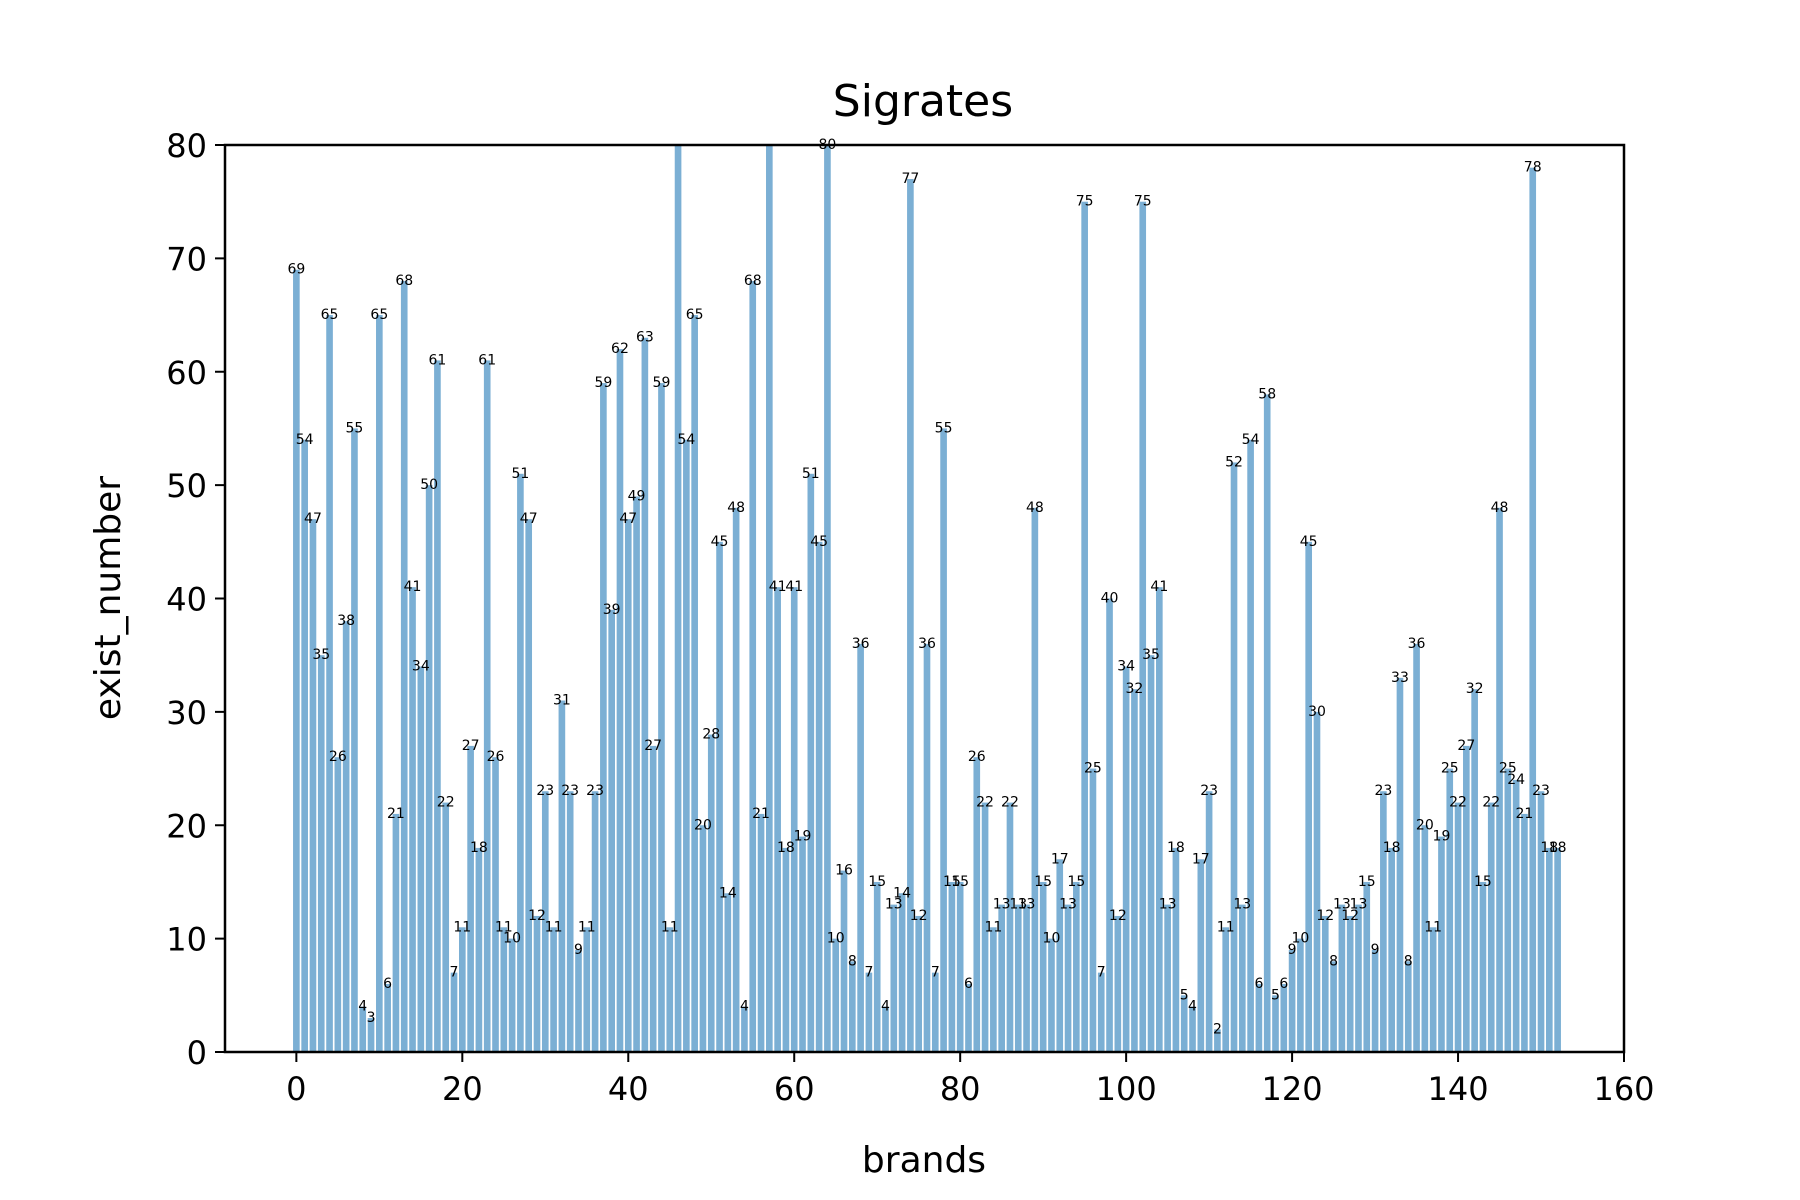 The height and width of the screenshot is (1200, 1800). Describe the element at coordinates (720, 542) in the screenshot. I see `bar-value-label: 45` at that location.